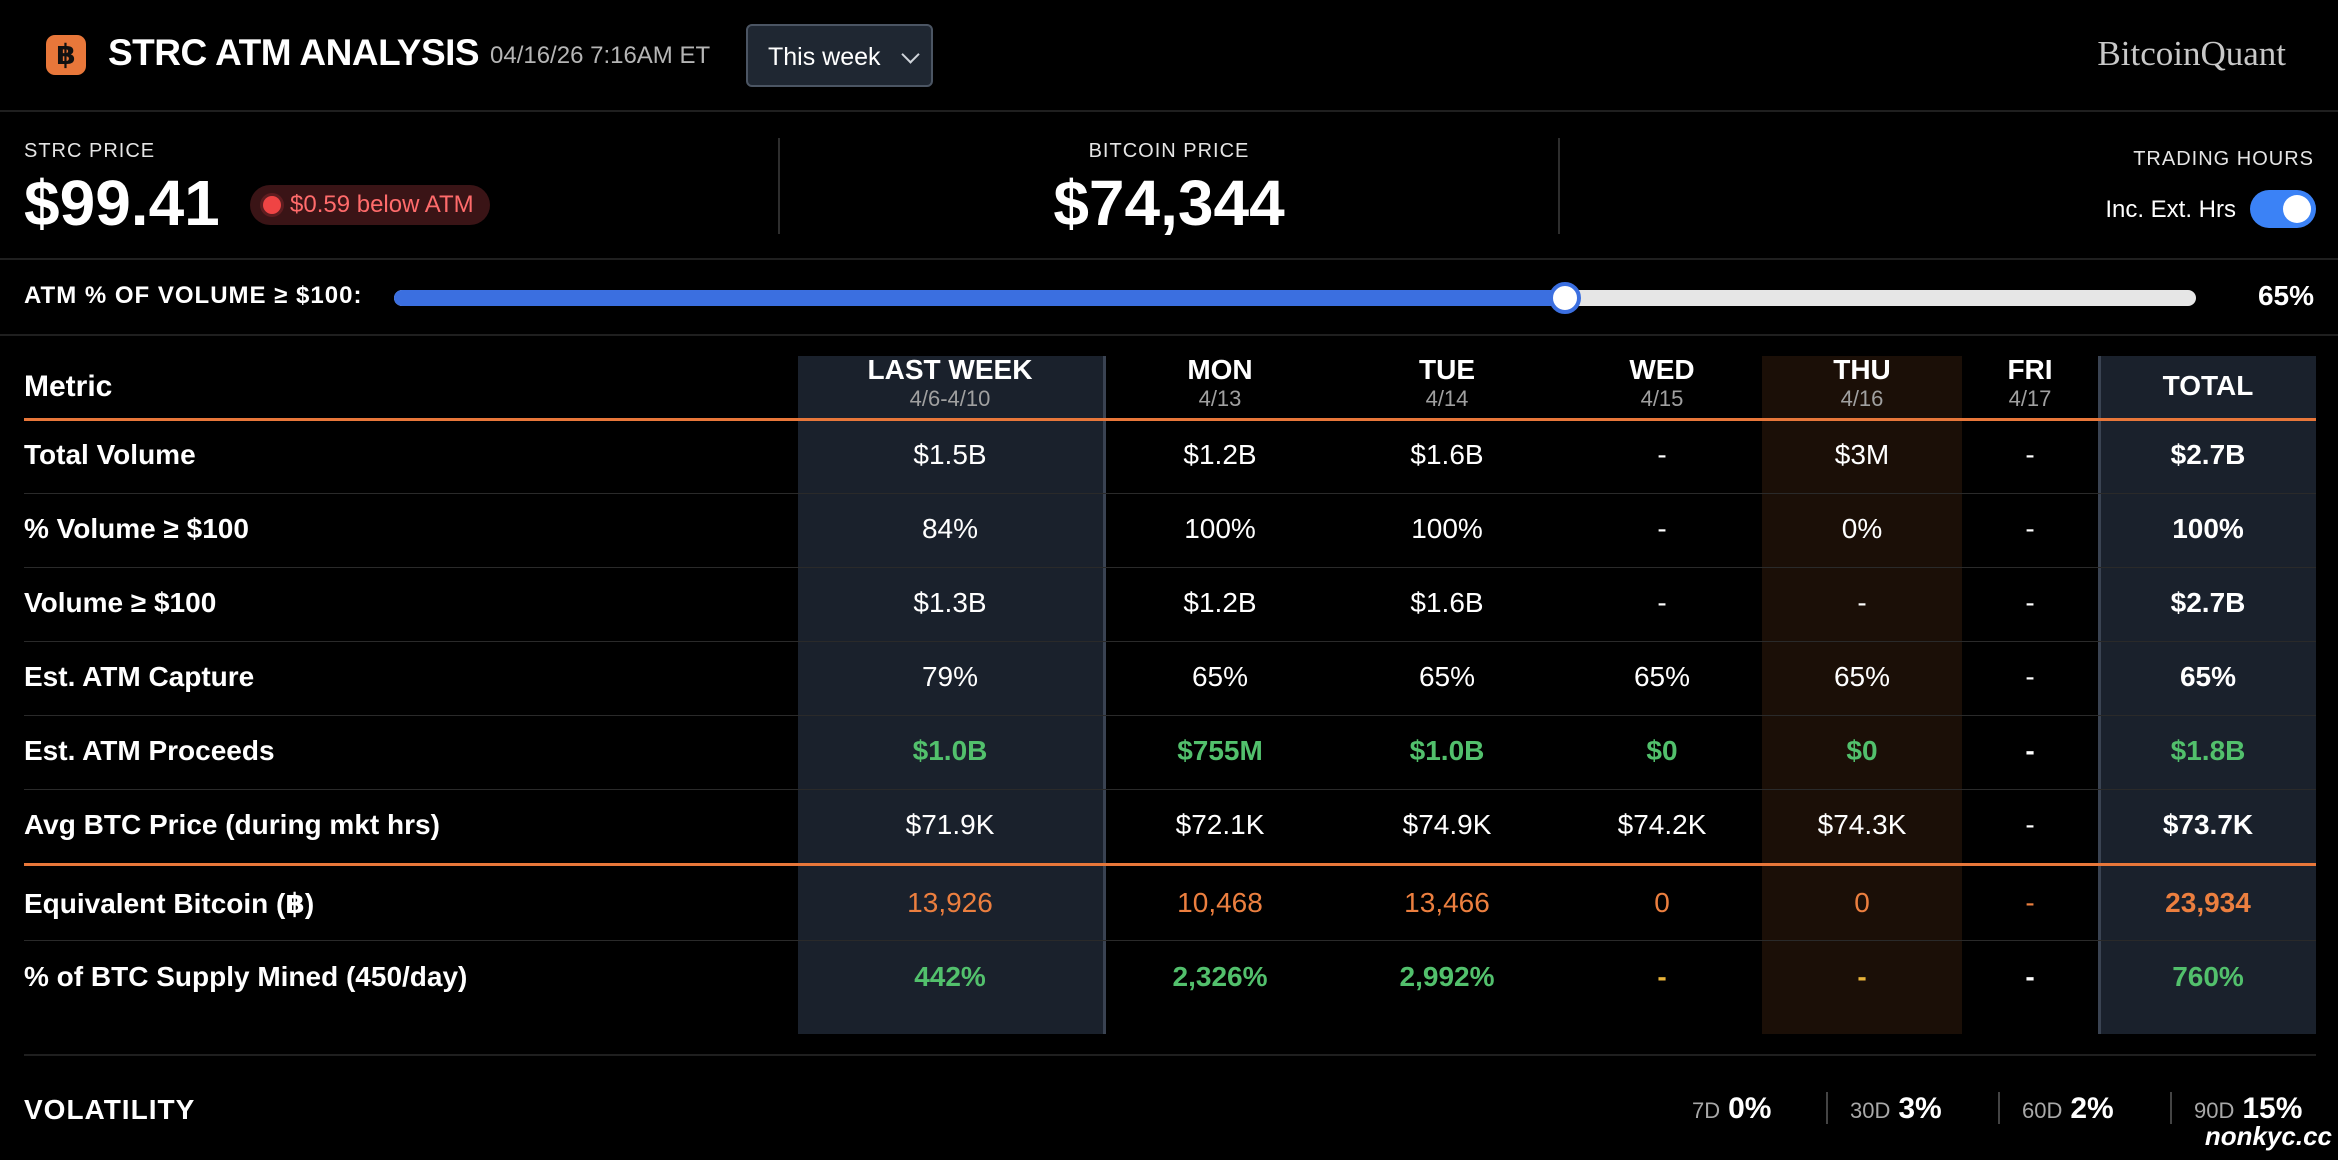 This screenshot has width=2338, height=1160. I want to click on volatility-value: 0%, so click(1750, 1108).